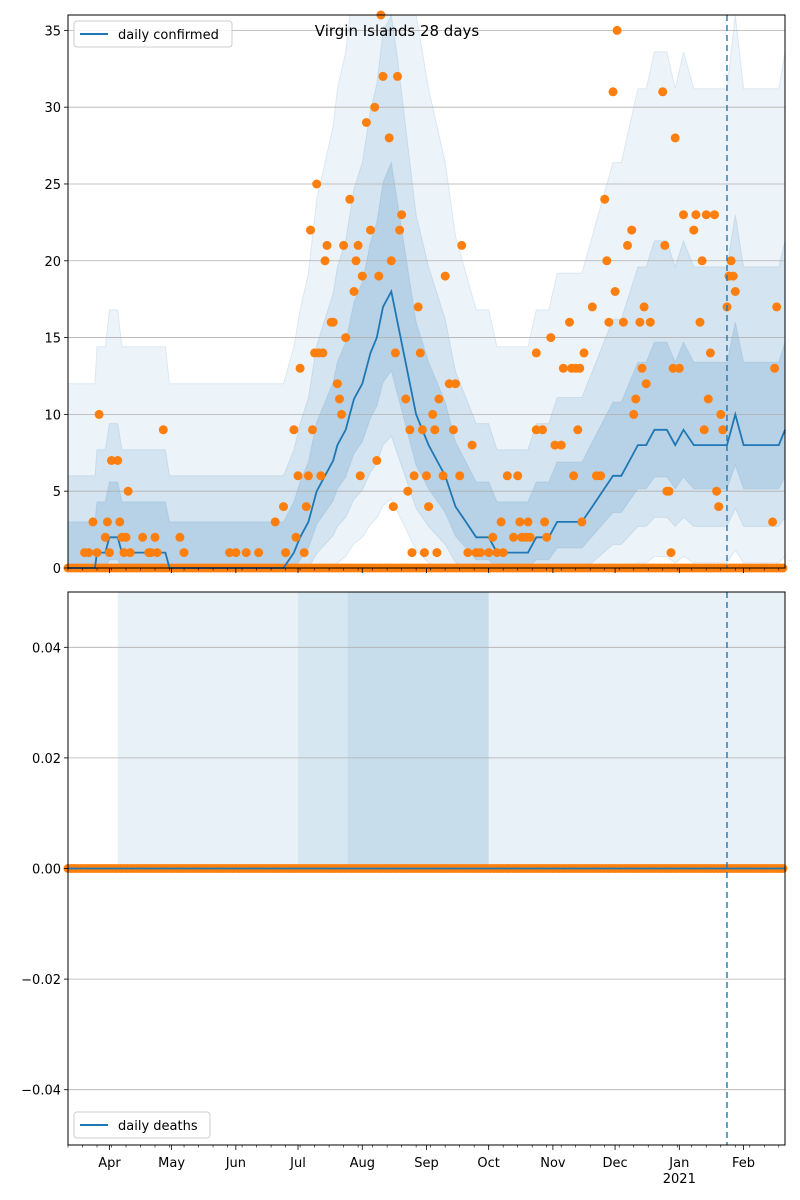  Describe the element at coordinates (743, 1163) in the screenshot. I see `x-tick-label: Feb` at that location.